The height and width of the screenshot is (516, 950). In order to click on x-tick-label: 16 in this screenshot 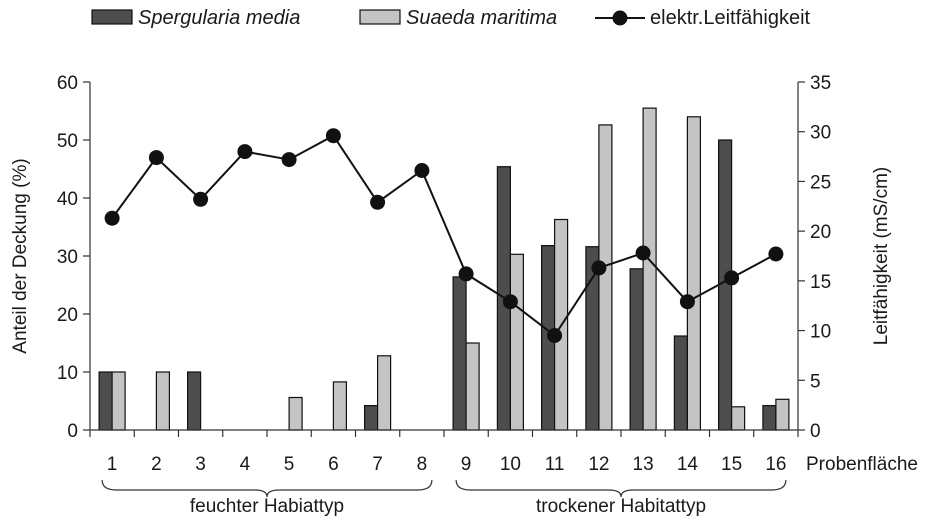, I will do `click(775, 464)`.